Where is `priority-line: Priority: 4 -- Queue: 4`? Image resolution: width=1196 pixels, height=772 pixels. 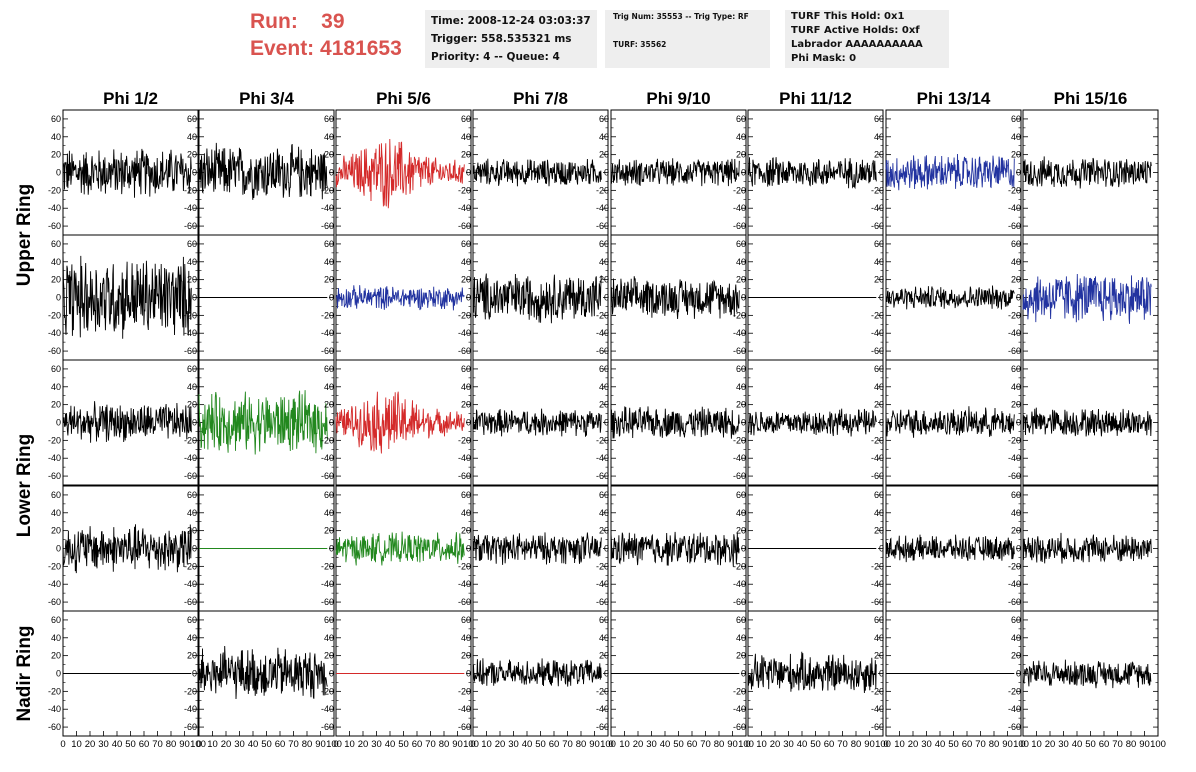 priority-line: Priority: 4 -- Queue: 4 is located at coordinates (495, 57).